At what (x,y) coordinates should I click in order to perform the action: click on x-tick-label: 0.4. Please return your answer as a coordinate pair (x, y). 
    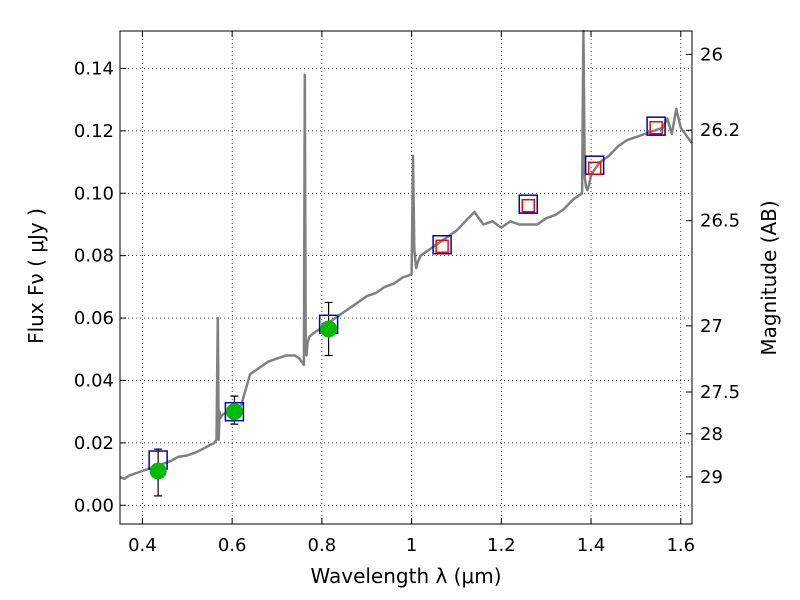
    Looking at the image, I should click on (142, 545).